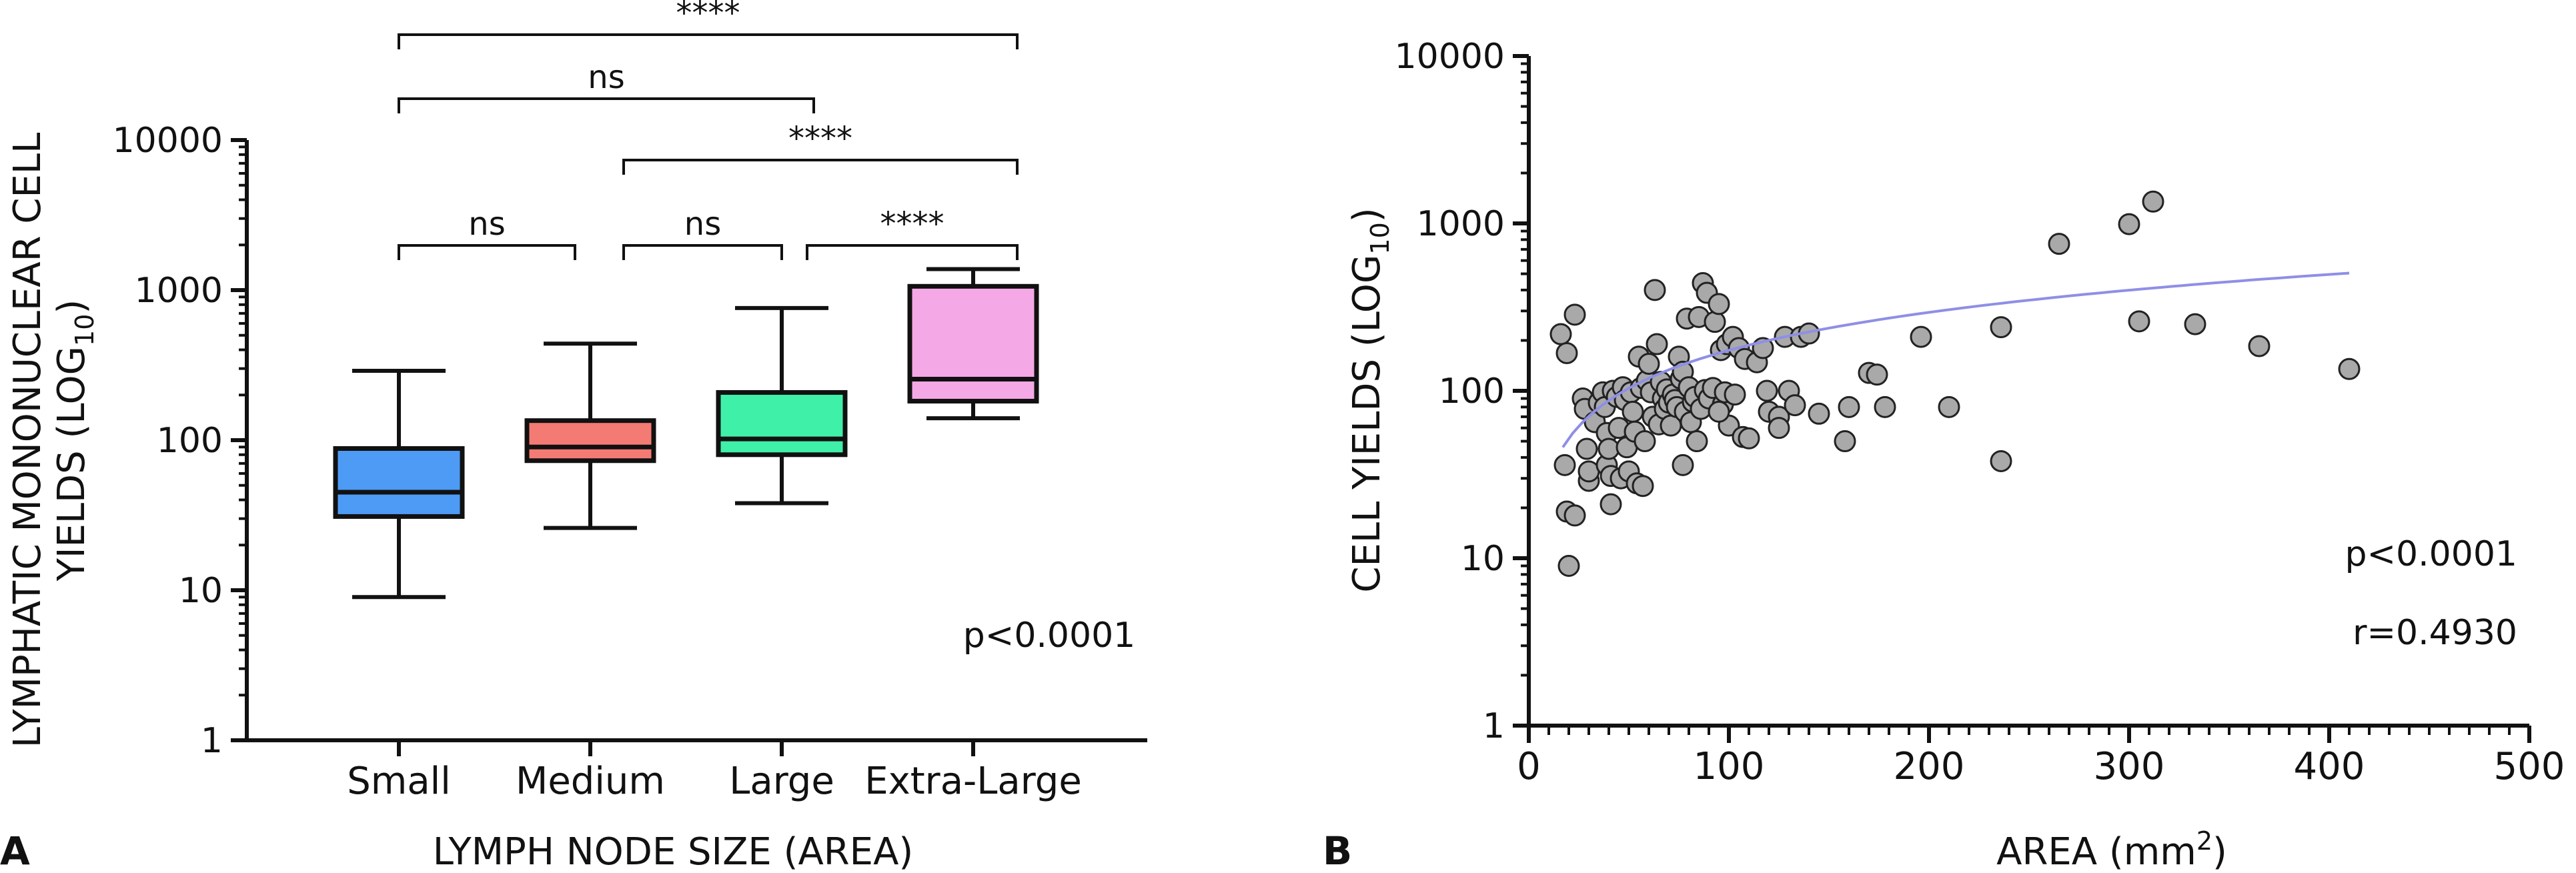 Image resolution: width=2576 pixels, height=873 pixels. What do you see at coordinates (2435, 633) in the screenshot?
I see `panel-b-r-value: r=0.4930` at bounding box center [2435, 633].